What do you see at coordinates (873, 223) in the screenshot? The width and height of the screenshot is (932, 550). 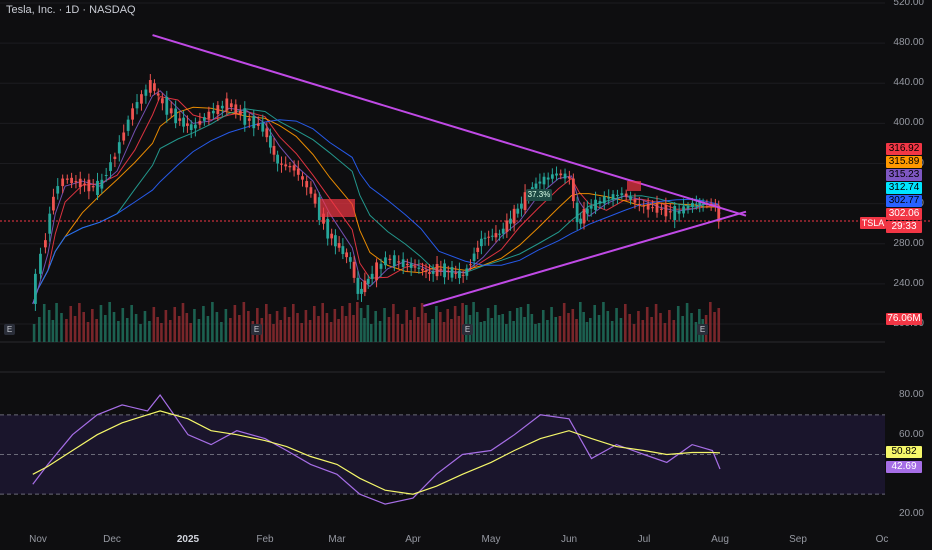 I see `symbol-tag: TSLA` at bounding box center [873, 223].